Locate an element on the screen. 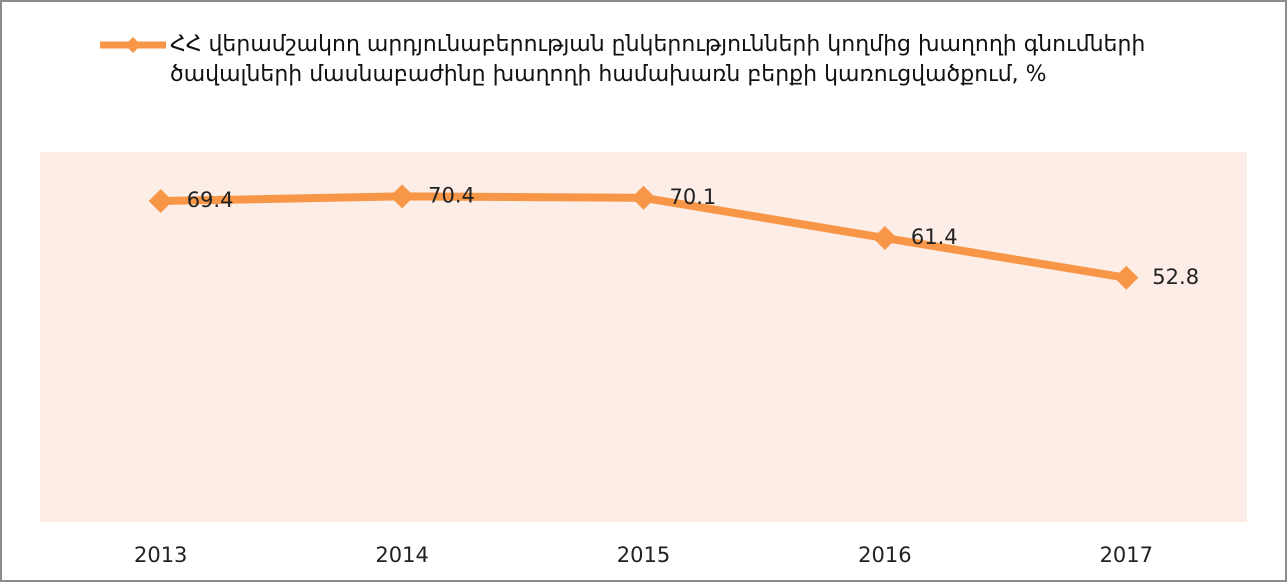 This screenshot has width=1287, height=582. x-tick-label: 2017 is located at coordinates (1126, 555).